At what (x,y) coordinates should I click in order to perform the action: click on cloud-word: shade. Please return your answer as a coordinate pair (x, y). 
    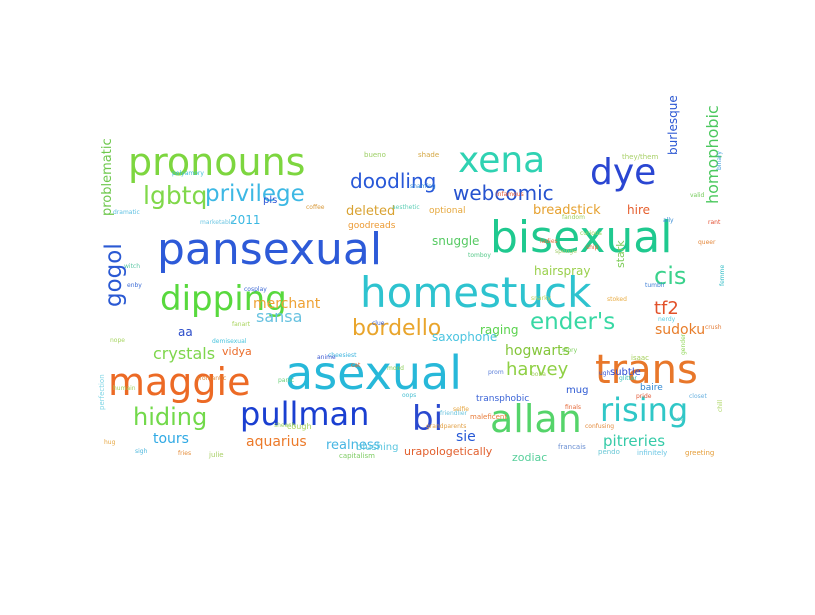
    Looking at the image, I should click on (429, 155).